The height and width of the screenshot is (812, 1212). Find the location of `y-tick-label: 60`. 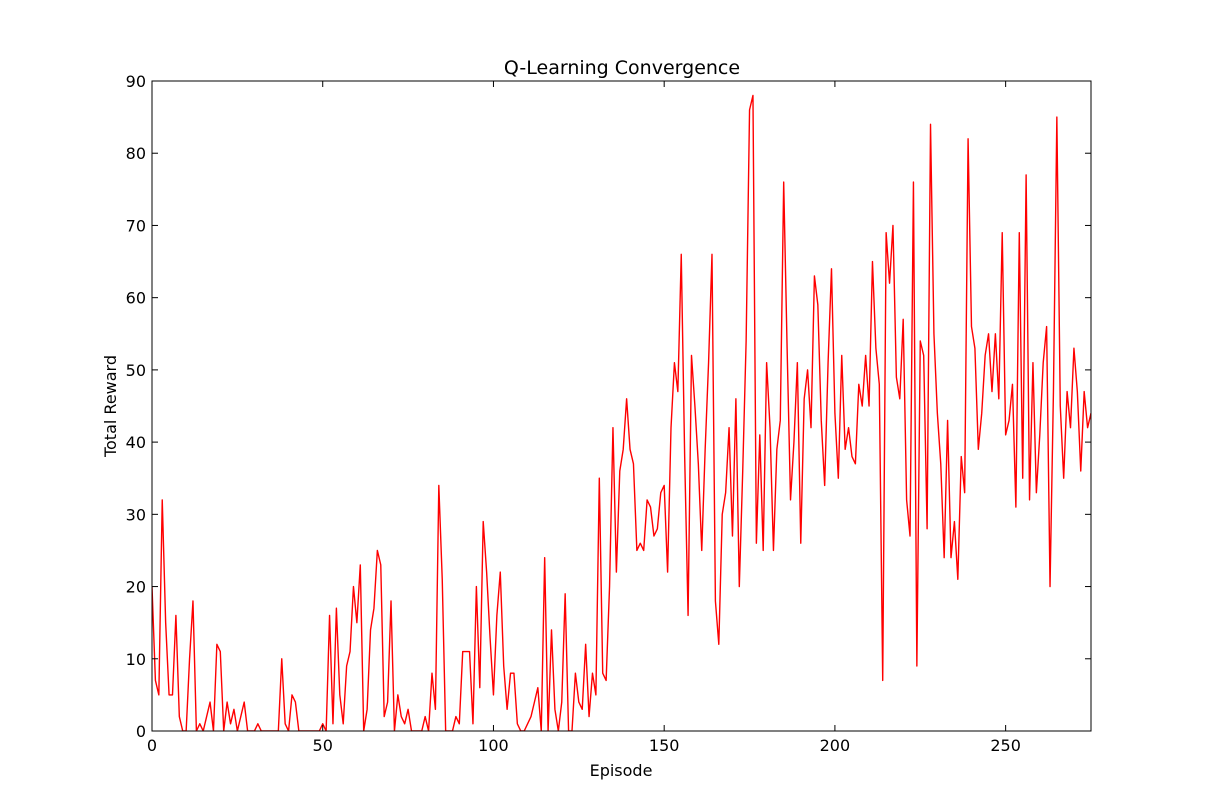

y-tick-label: 60 is located at coordinates (136, 298).